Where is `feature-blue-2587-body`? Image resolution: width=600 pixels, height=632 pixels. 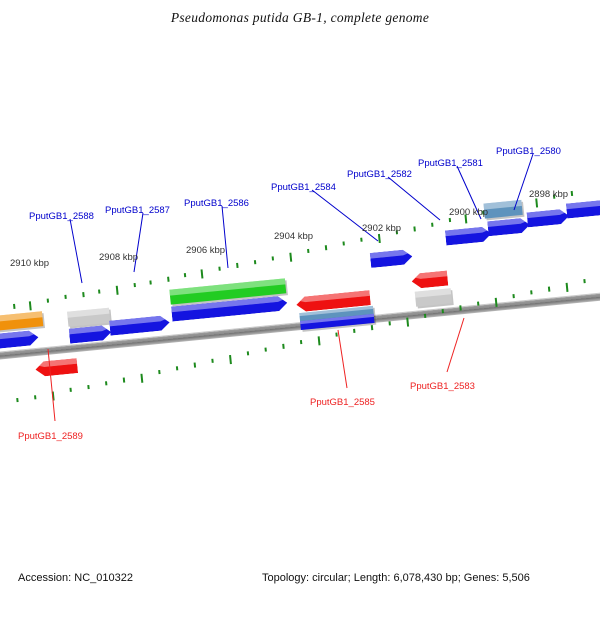
feature-blue-2587-body is located at coordinates (139, 325).